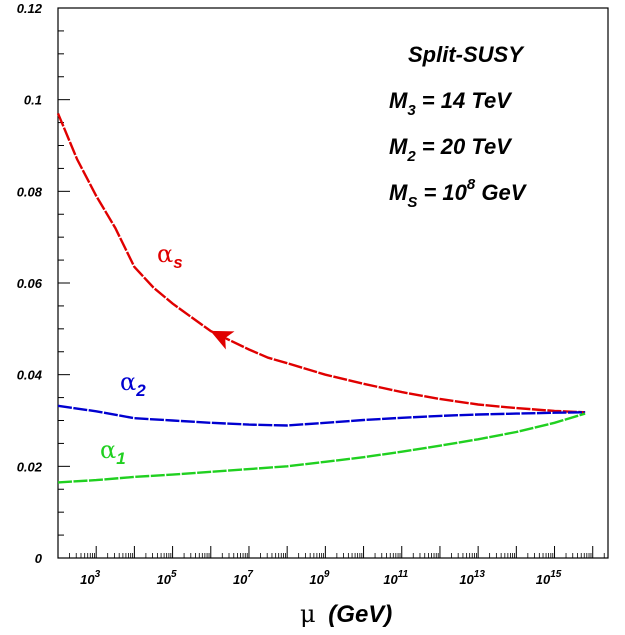 The image size is (625, 635). I want to click on y-tick-label: 0, so click(39, 558).